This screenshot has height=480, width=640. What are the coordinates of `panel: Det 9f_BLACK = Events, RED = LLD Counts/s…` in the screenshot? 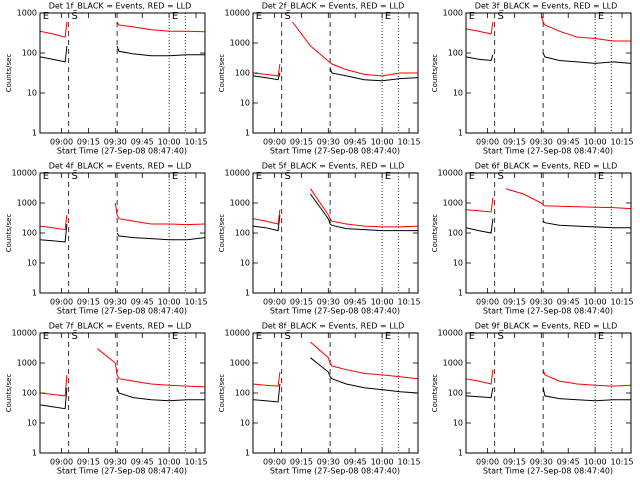 It's located at (532, 399).